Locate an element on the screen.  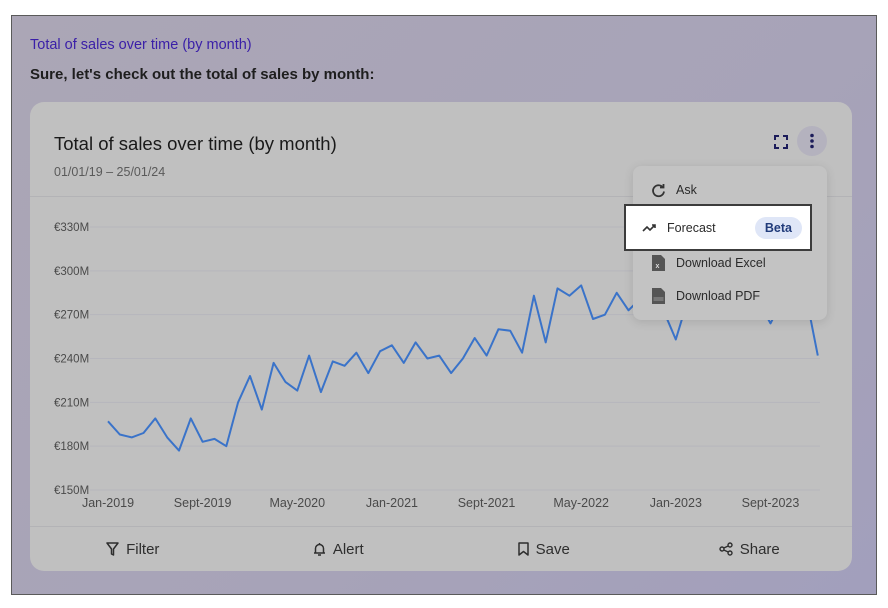
y-tick-label: €150M is located at coordinates (71, 491).